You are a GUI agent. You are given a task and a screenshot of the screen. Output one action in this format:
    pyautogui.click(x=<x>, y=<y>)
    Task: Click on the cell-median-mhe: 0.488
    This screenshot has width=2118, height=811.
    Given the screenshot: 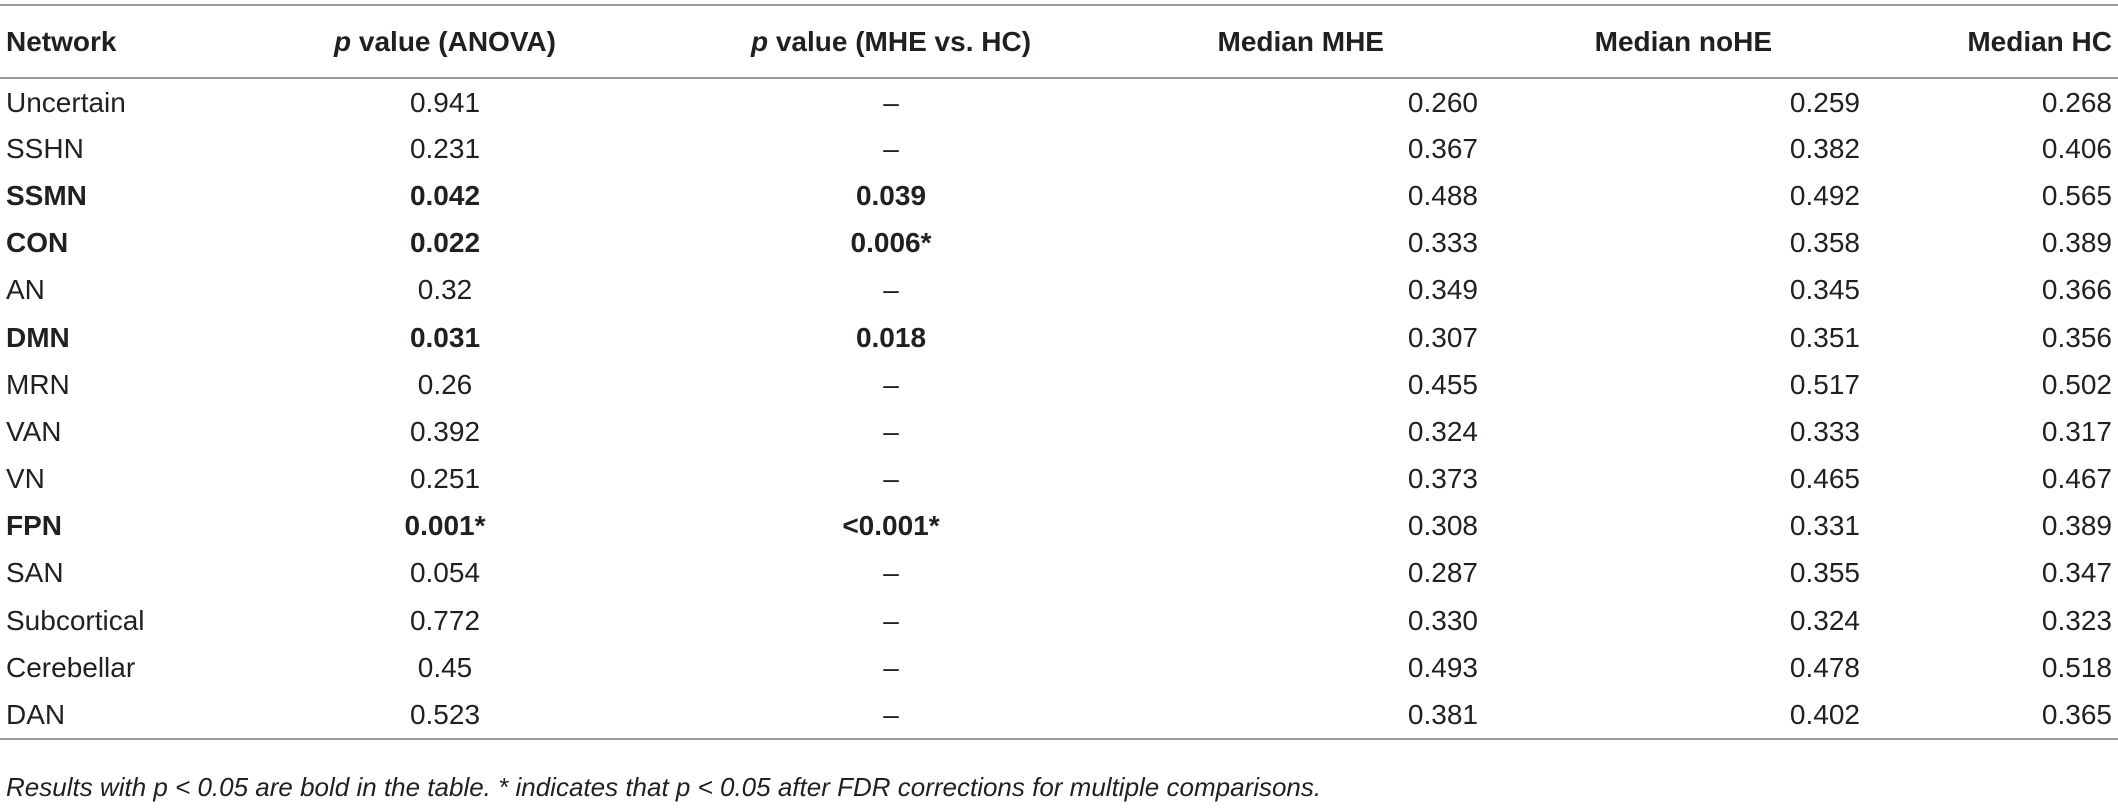 What is the action you would take?
    pyautogui.click(x=1442, y=195)
    